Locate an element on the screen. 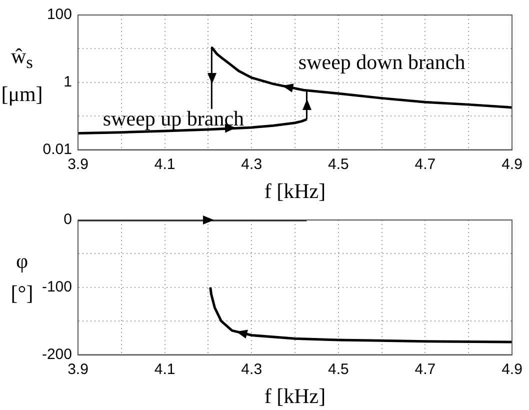 The width and height of the screenshot is (529, 410). y-tick-label: 0 is located at coordinates (68, 219).